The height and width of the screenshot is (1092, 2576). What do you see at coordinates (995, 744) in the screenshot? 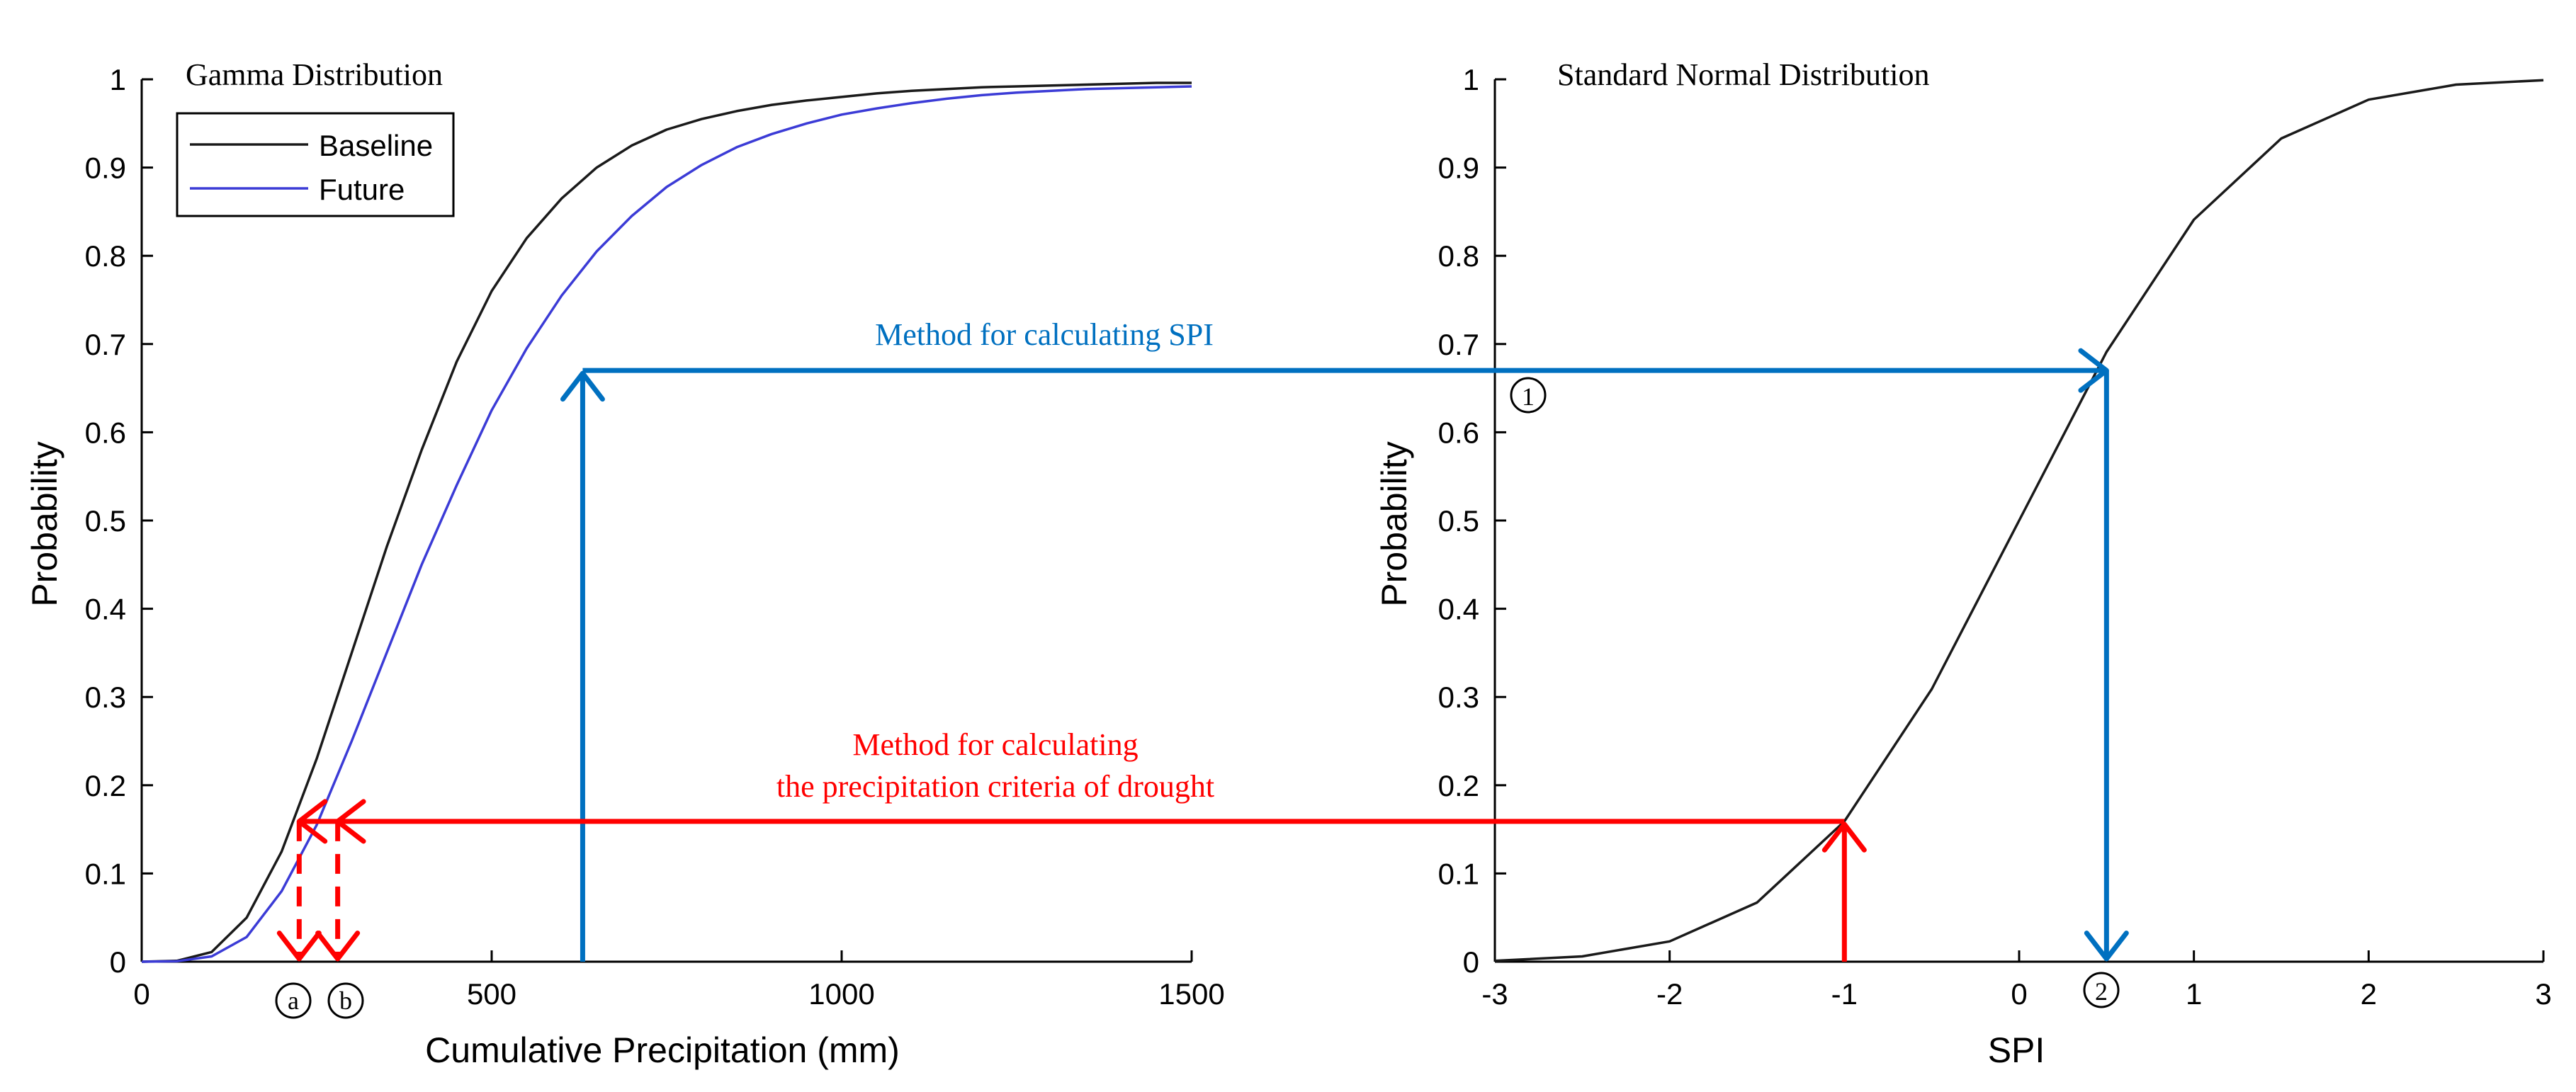
I see `red-method-label-line1: Method for calculating` at bounding box center [995, 744].